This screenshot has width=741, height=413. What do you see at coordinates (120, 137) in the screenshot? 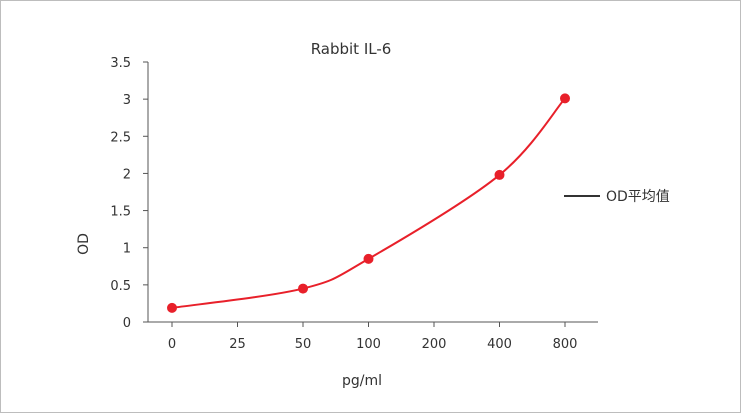
I see `y-tick-label: 2.5` at bounding box center [120, 137].